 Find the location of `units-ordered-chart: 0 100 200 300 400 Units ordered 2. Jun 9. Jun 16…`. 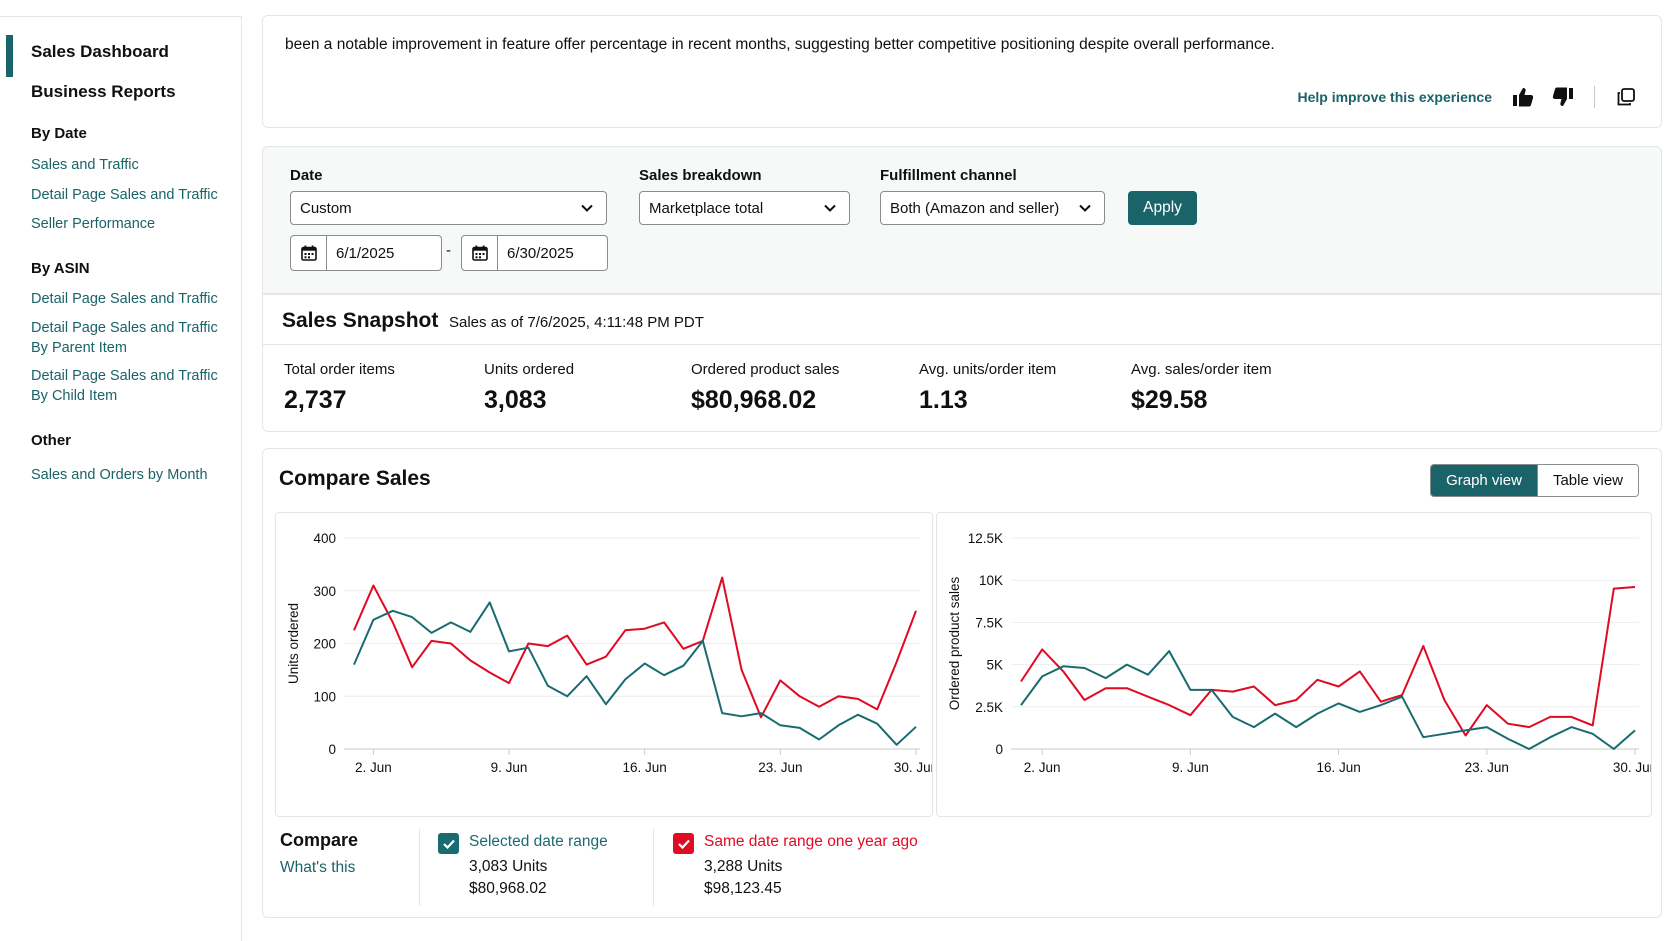

units-ordered-chart: 0 100 200 300 400 Units ordered 2. Jun 9. Jun 16… is located at coordinates (604, 664).